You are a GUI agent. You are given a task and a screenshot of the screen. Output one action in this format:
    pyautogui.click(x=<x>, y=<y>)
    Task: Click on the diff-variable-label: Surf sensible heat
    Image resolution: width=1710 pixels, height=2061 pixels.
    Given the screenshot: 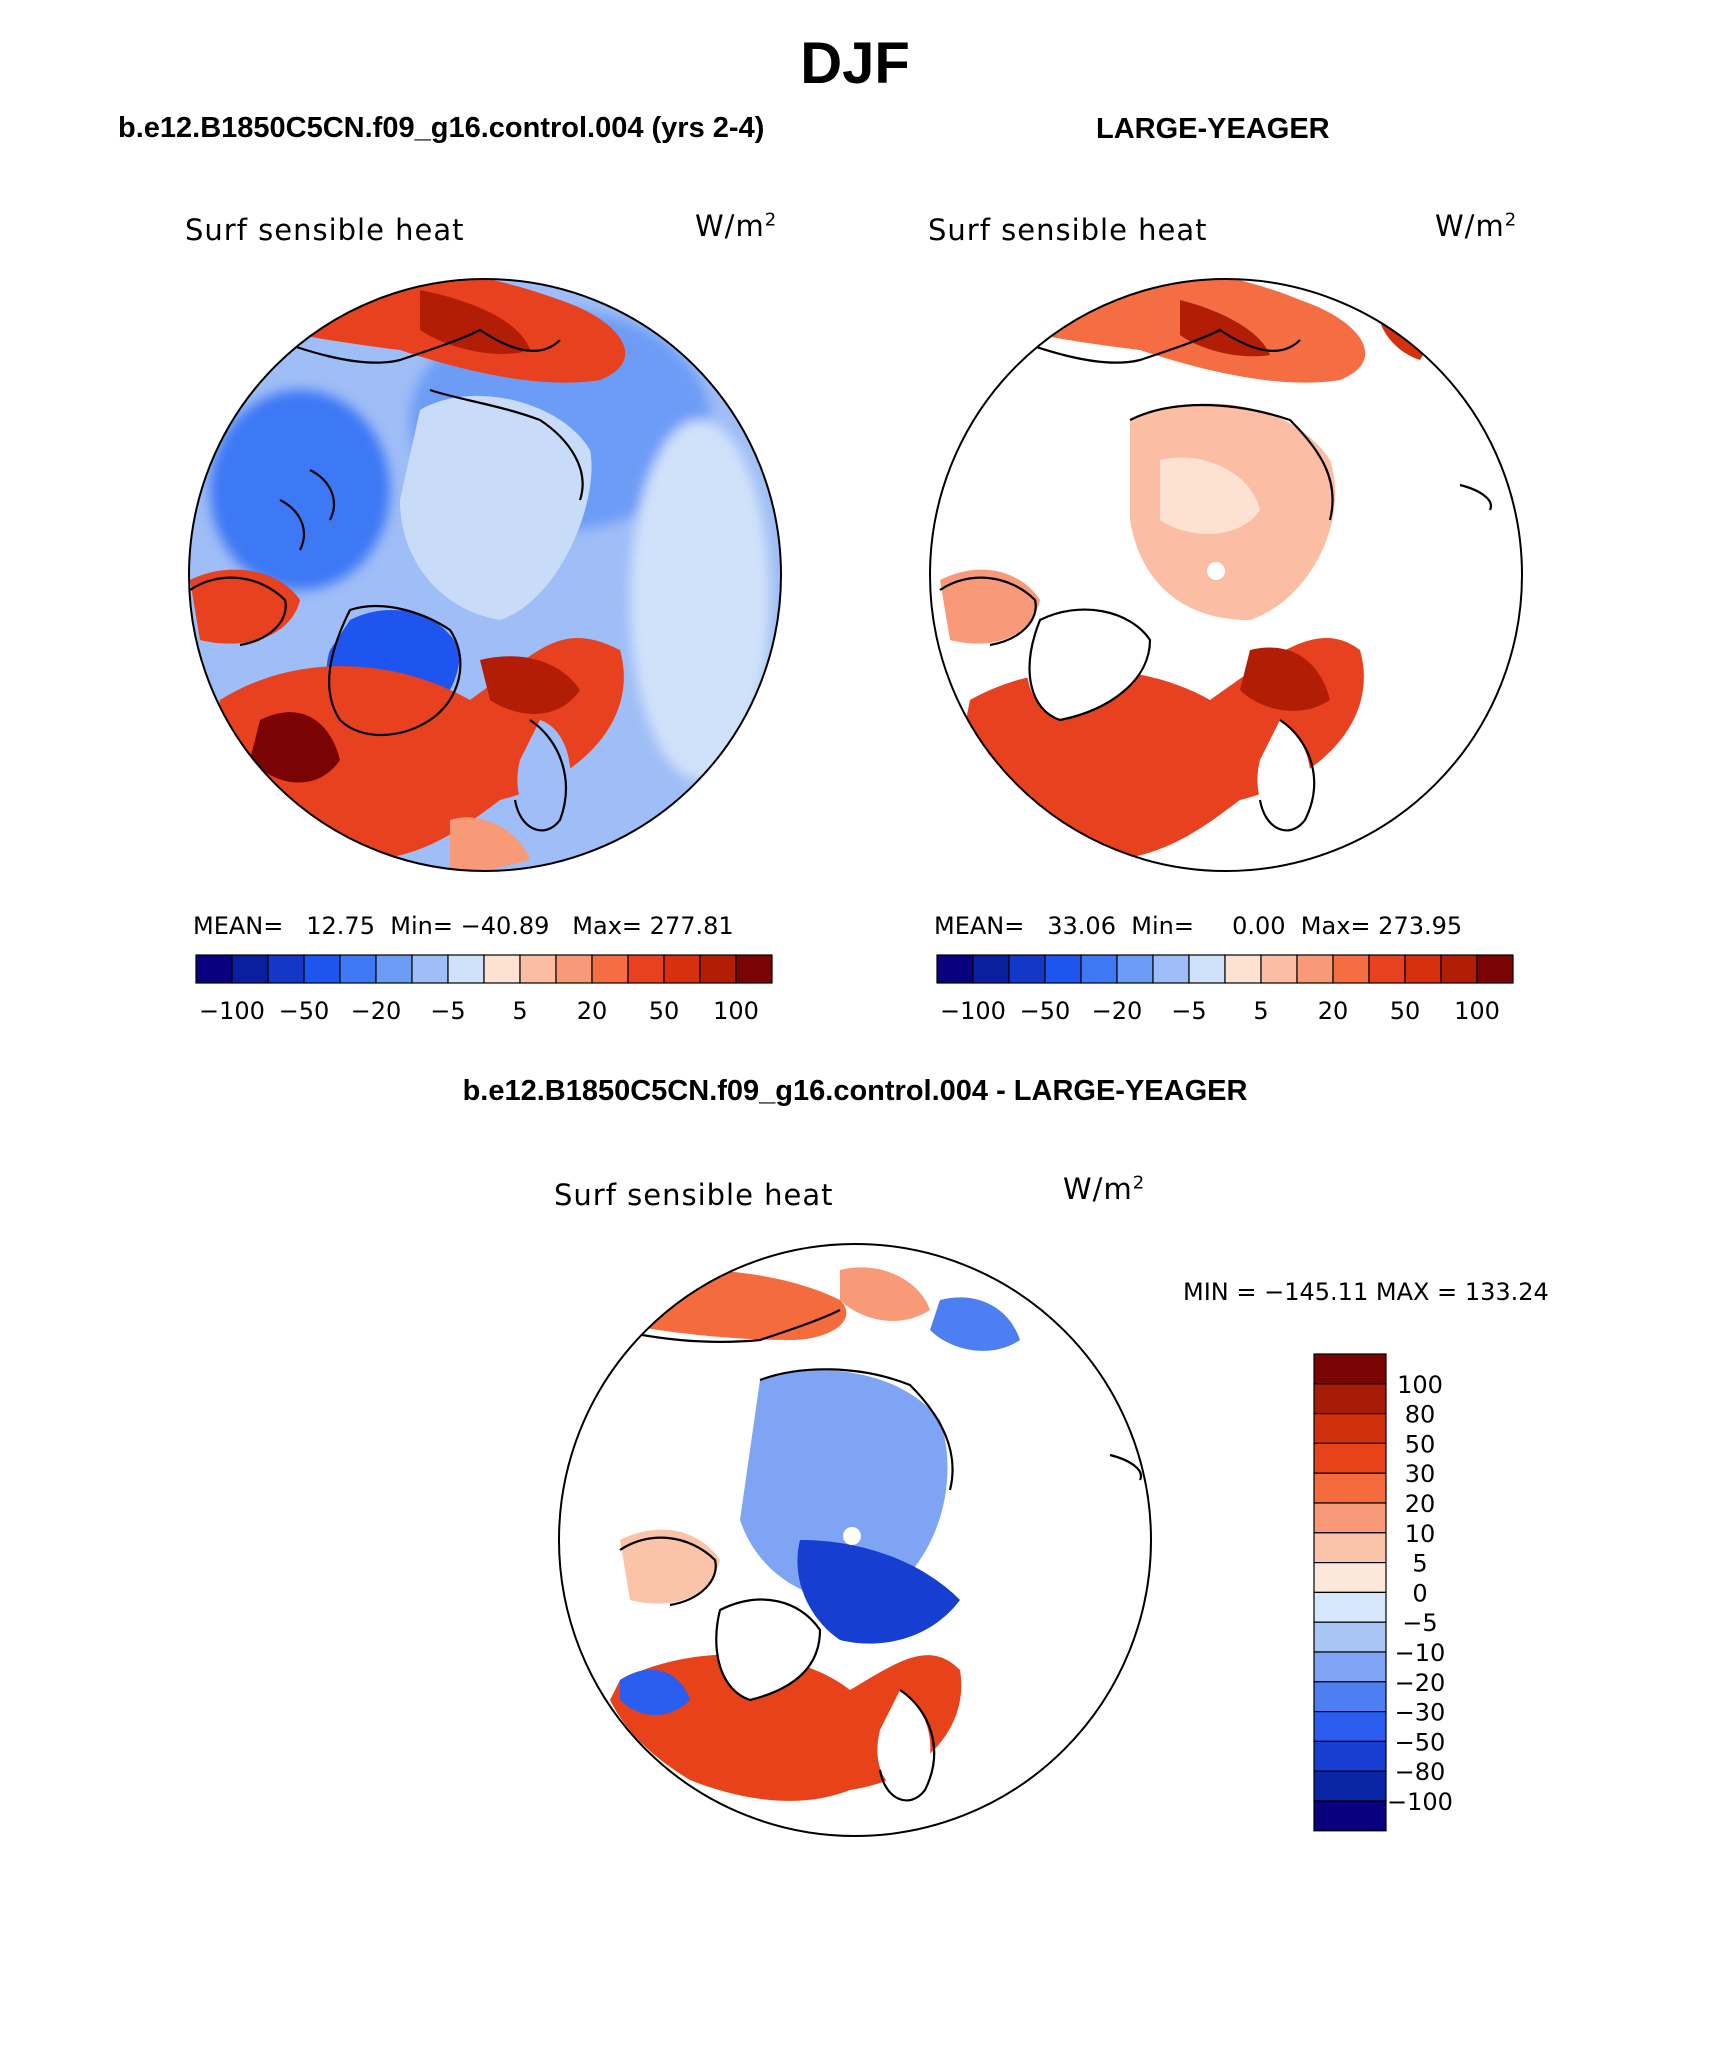 What is the action you would take?
    pyautogui.click(x=694, y=1195)
    